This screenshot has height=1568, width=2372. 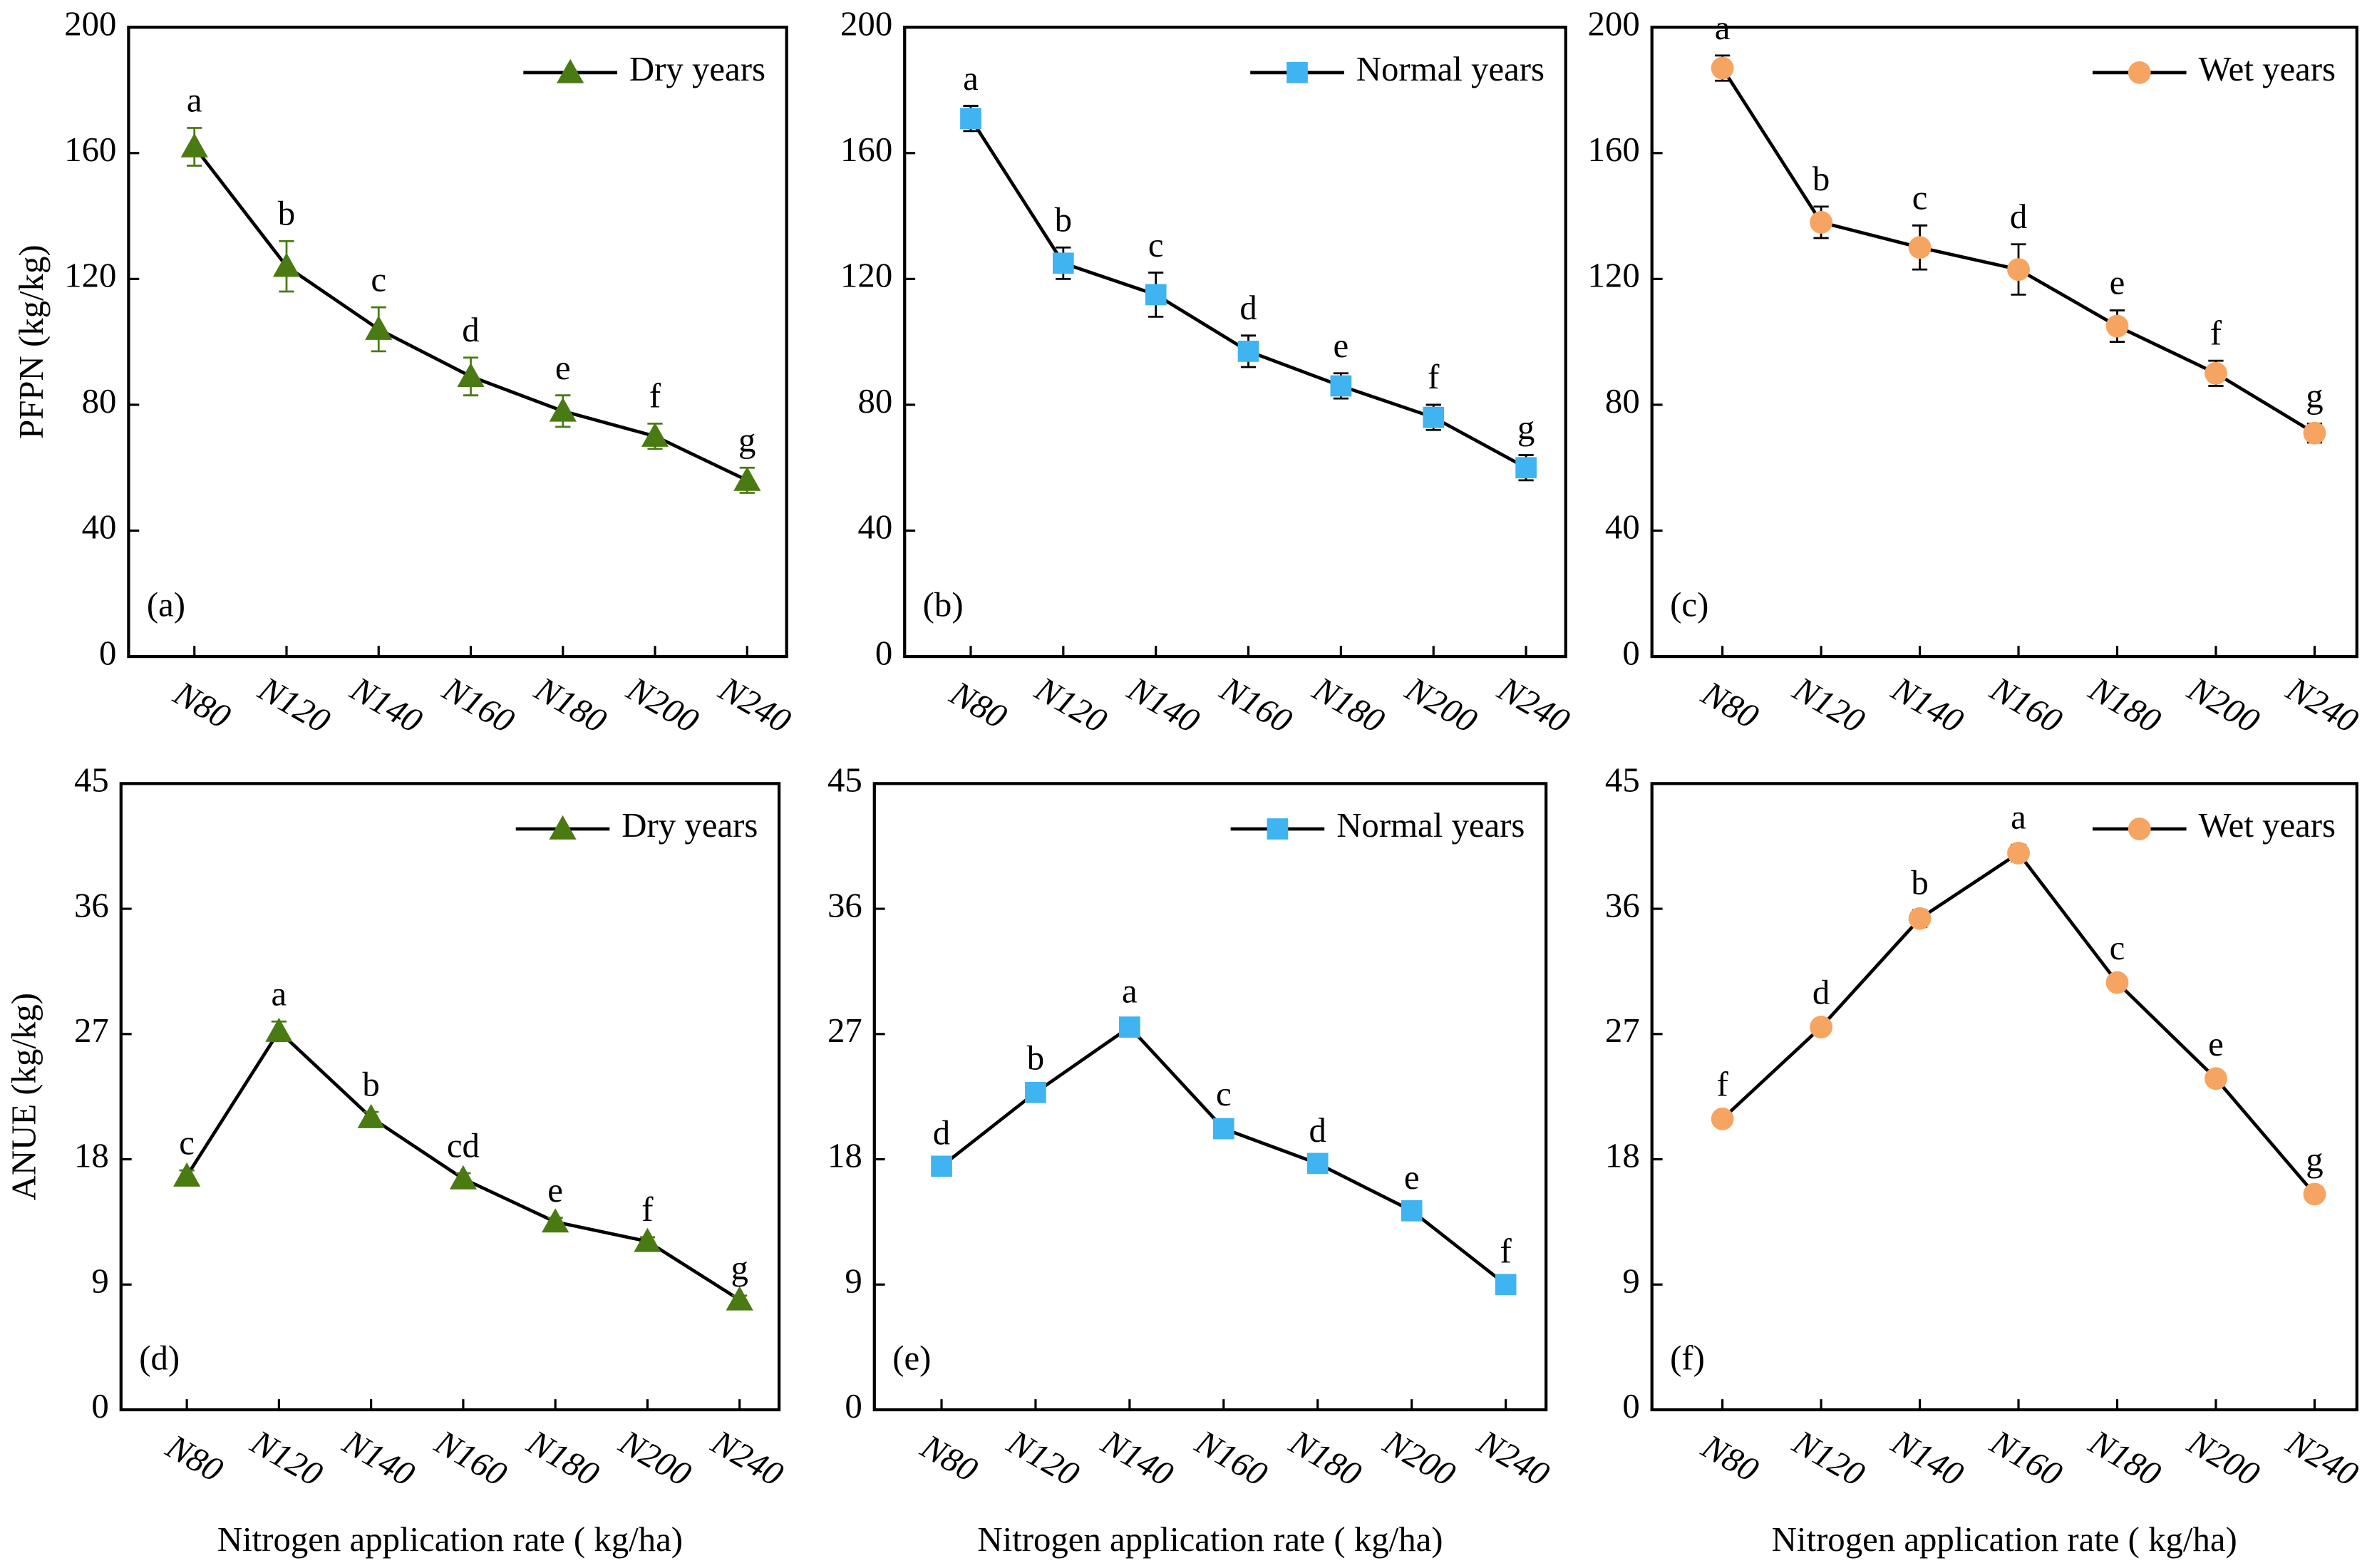 What do you see at coordinates (24, 1096) in the screenshot?
I see `y-axis-label: ANUE (kg/kg)` at bounding box center [24, 1096].